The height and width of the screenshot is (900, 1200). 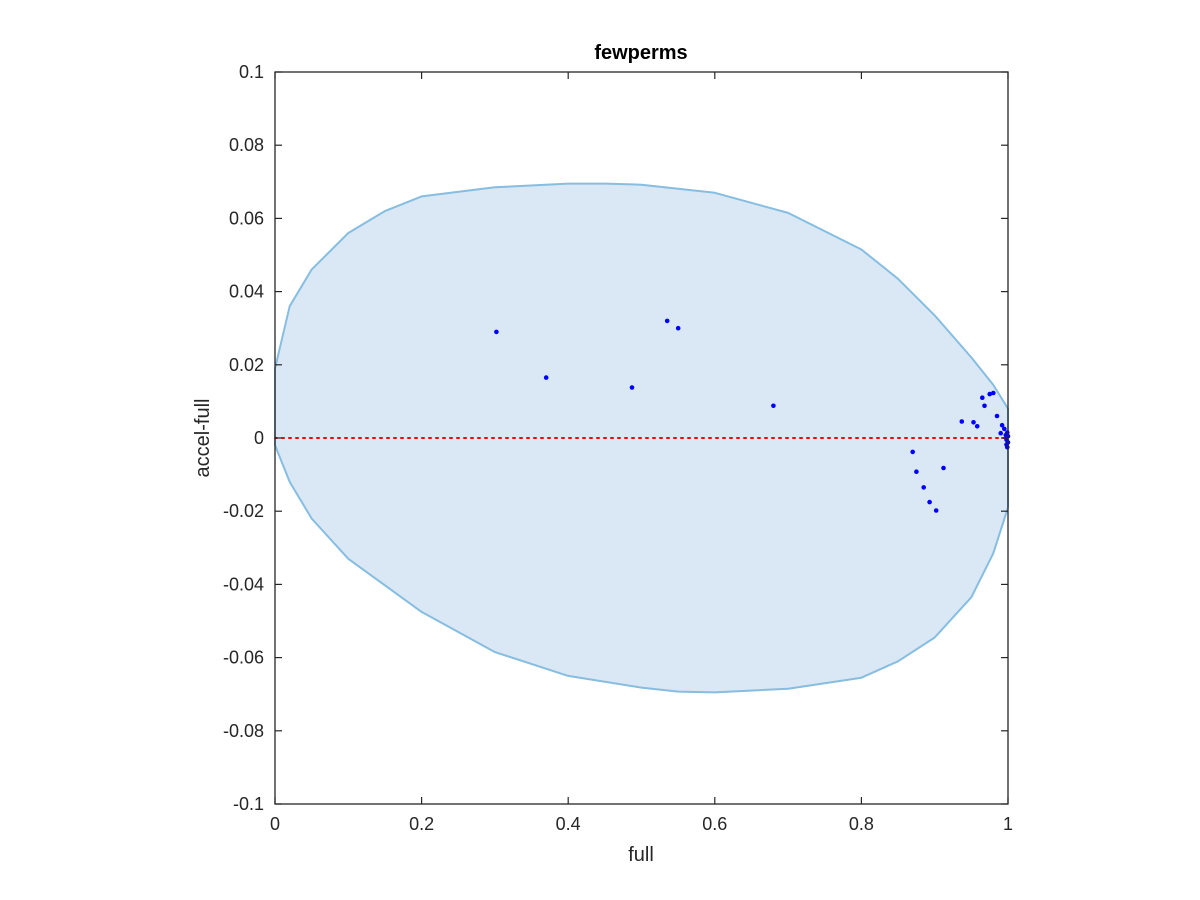 What do you see at coordinates (1008, 824) in the screenshot?
I see `x-tick-label: 1` at bounding box center [1008, 824].